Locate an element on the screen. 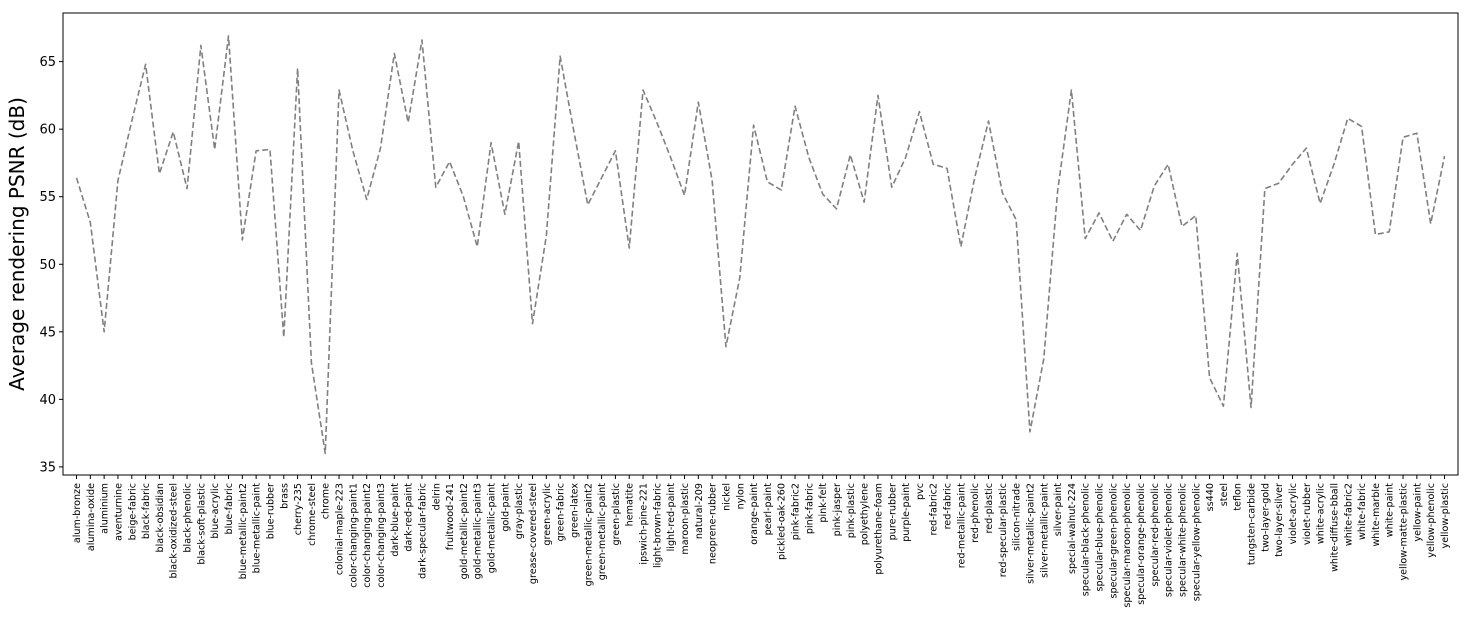  x-tick-label: hematite is located at coordinates (630, 504).